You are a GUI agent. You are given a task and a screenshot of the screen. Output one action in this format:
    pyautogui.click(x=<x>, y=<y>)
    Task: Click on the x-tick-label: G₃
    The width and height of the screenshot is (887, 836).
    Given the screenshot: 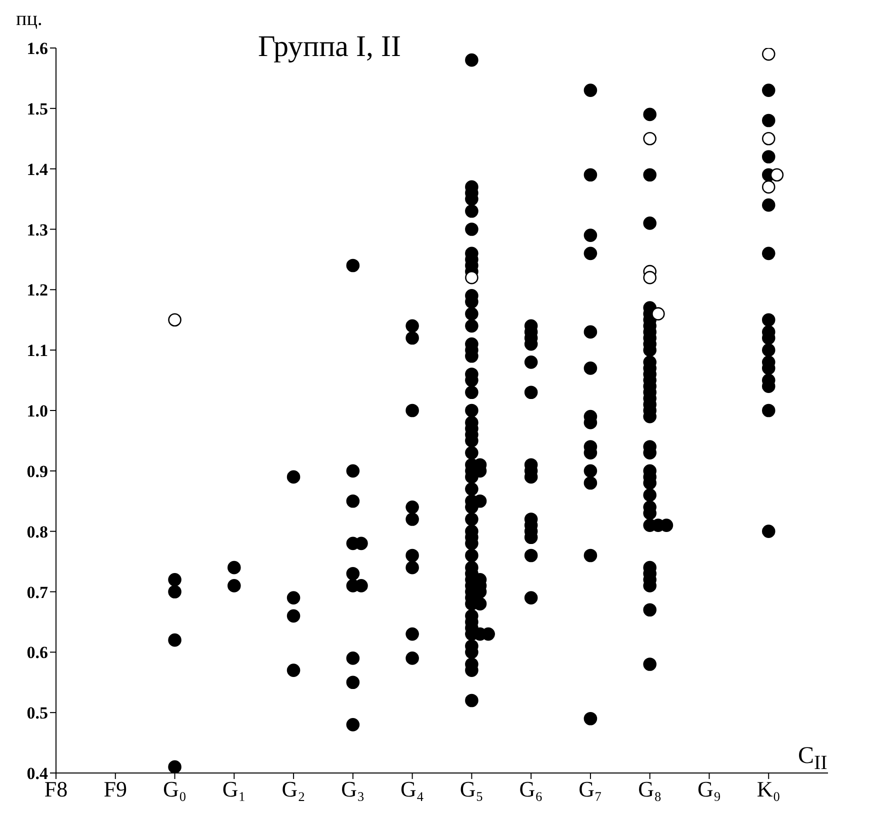 What is the action you would take?
    pyautogui.click(x=353, y=789)
    